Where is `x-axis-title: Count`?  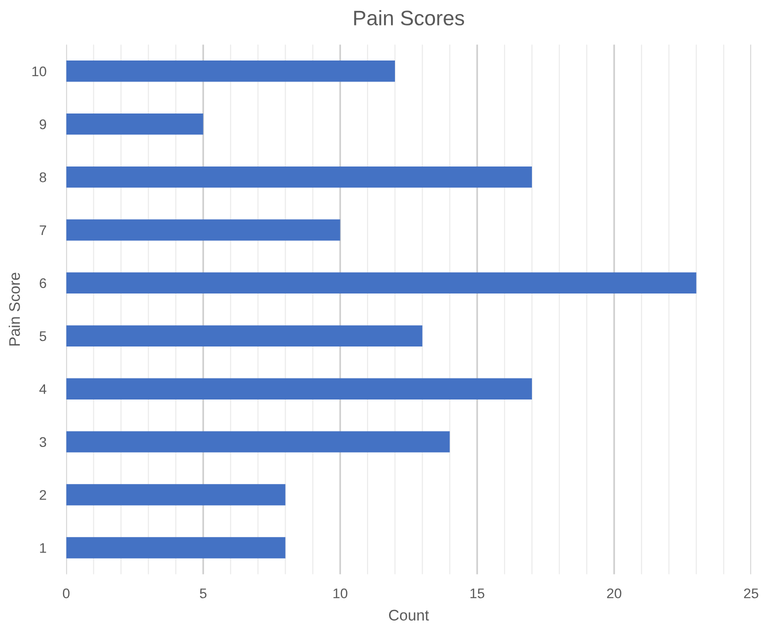 x-axis-title: Count is located at coordinates (409, 615).